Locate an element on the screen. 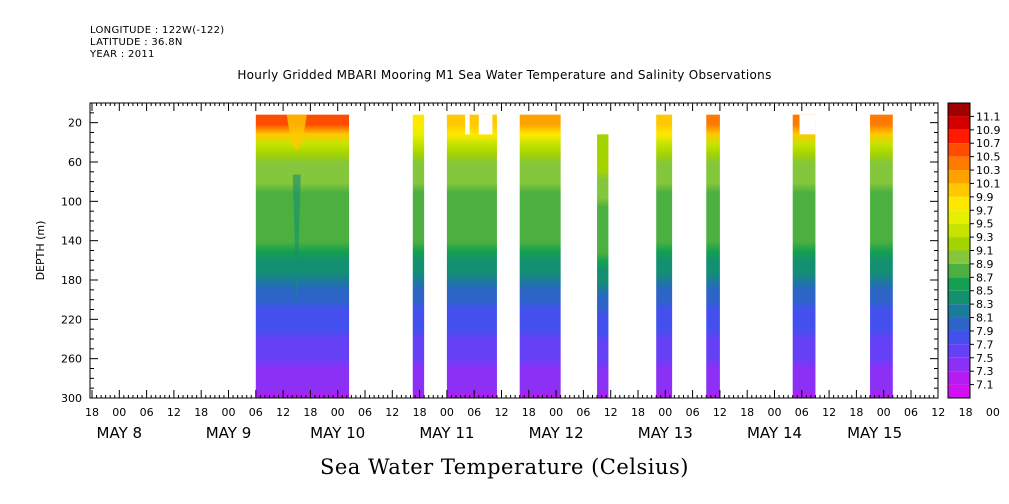 The width and height of the screenshot is (1009, 504). colorbar-label: 10.3 is located at coordinates (988, 170).